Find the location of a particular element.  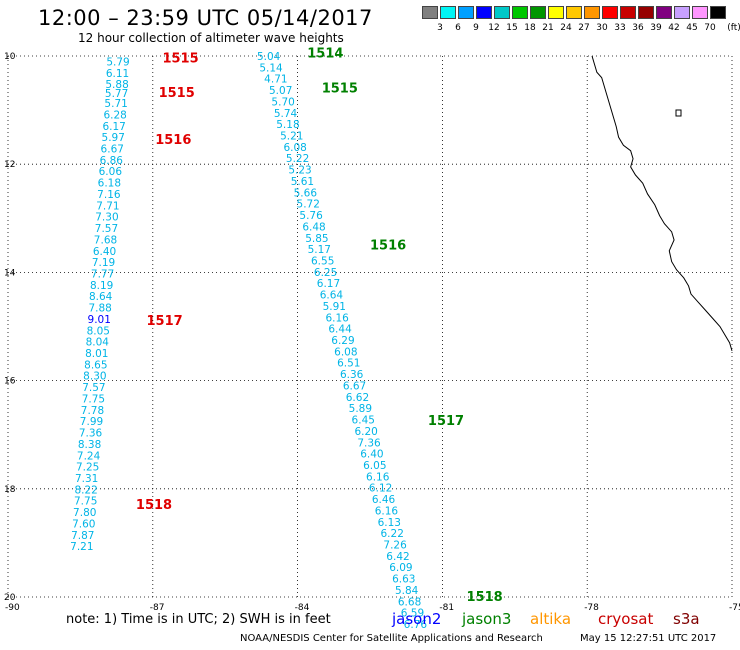

colorbar-label: 21 is located at coordinates (548, 28).